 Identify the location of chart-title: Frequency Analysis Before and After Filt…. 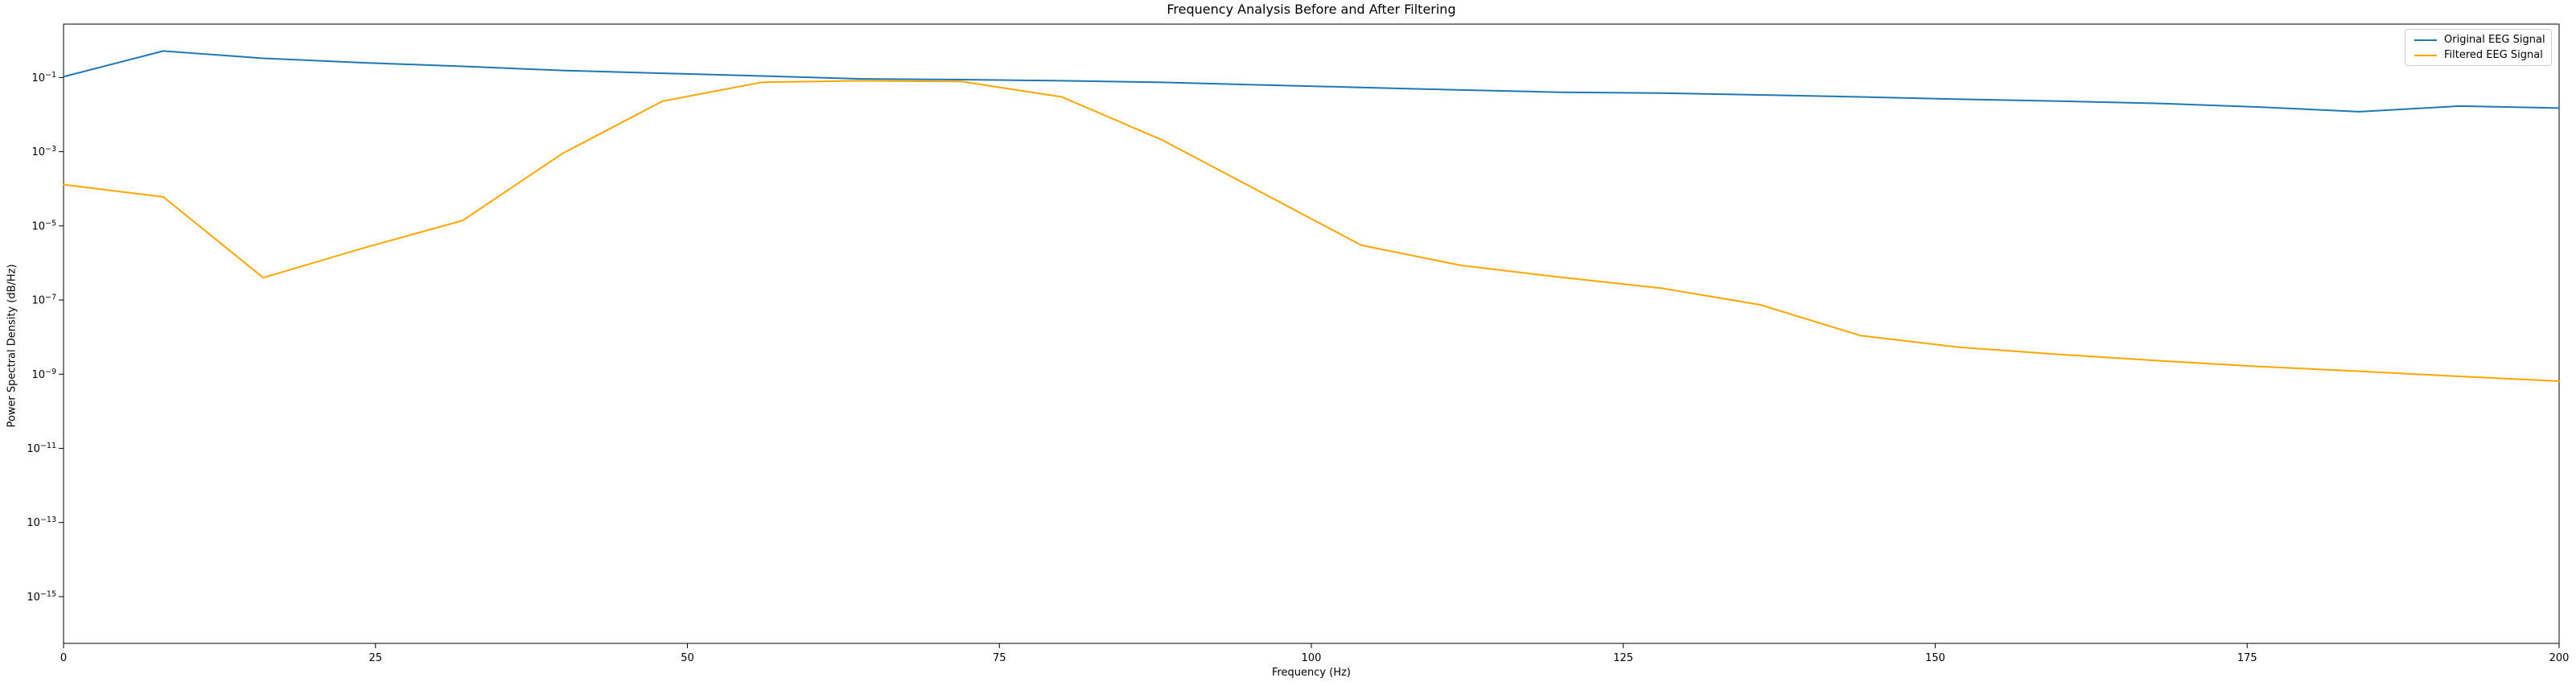
(1311, 9).